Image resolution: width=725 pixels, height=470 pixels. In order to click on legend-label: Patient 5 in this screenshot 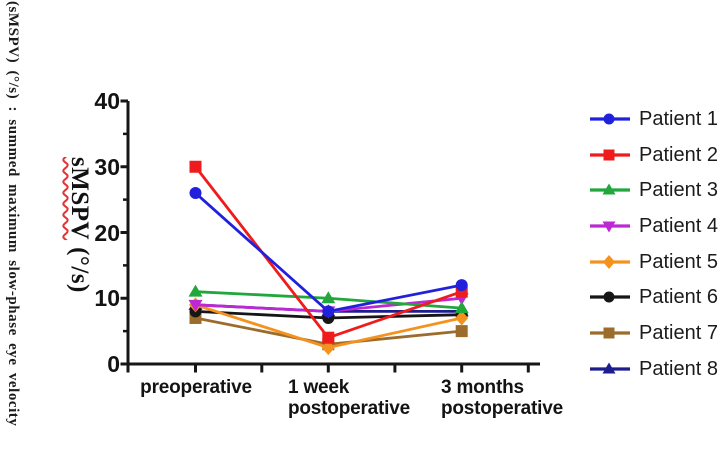, I will do `click(678, 261)`.